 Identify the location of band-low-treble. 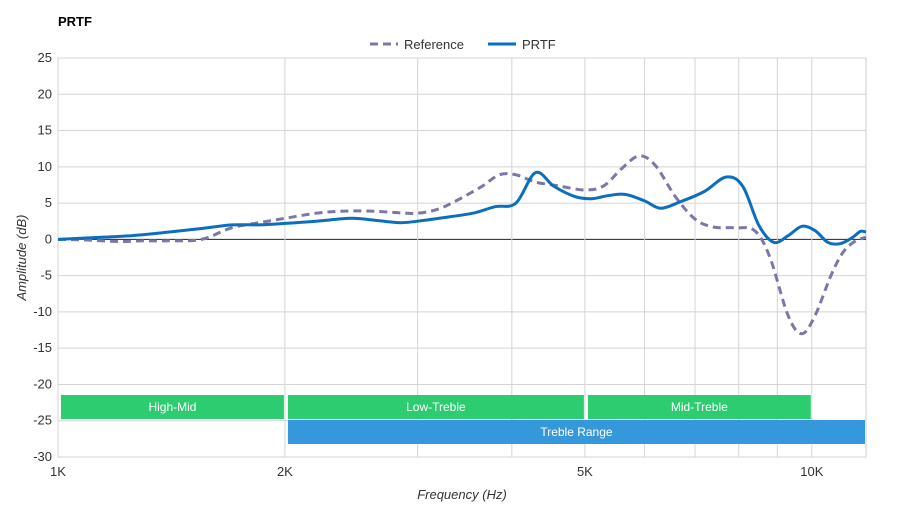
(435, 407).